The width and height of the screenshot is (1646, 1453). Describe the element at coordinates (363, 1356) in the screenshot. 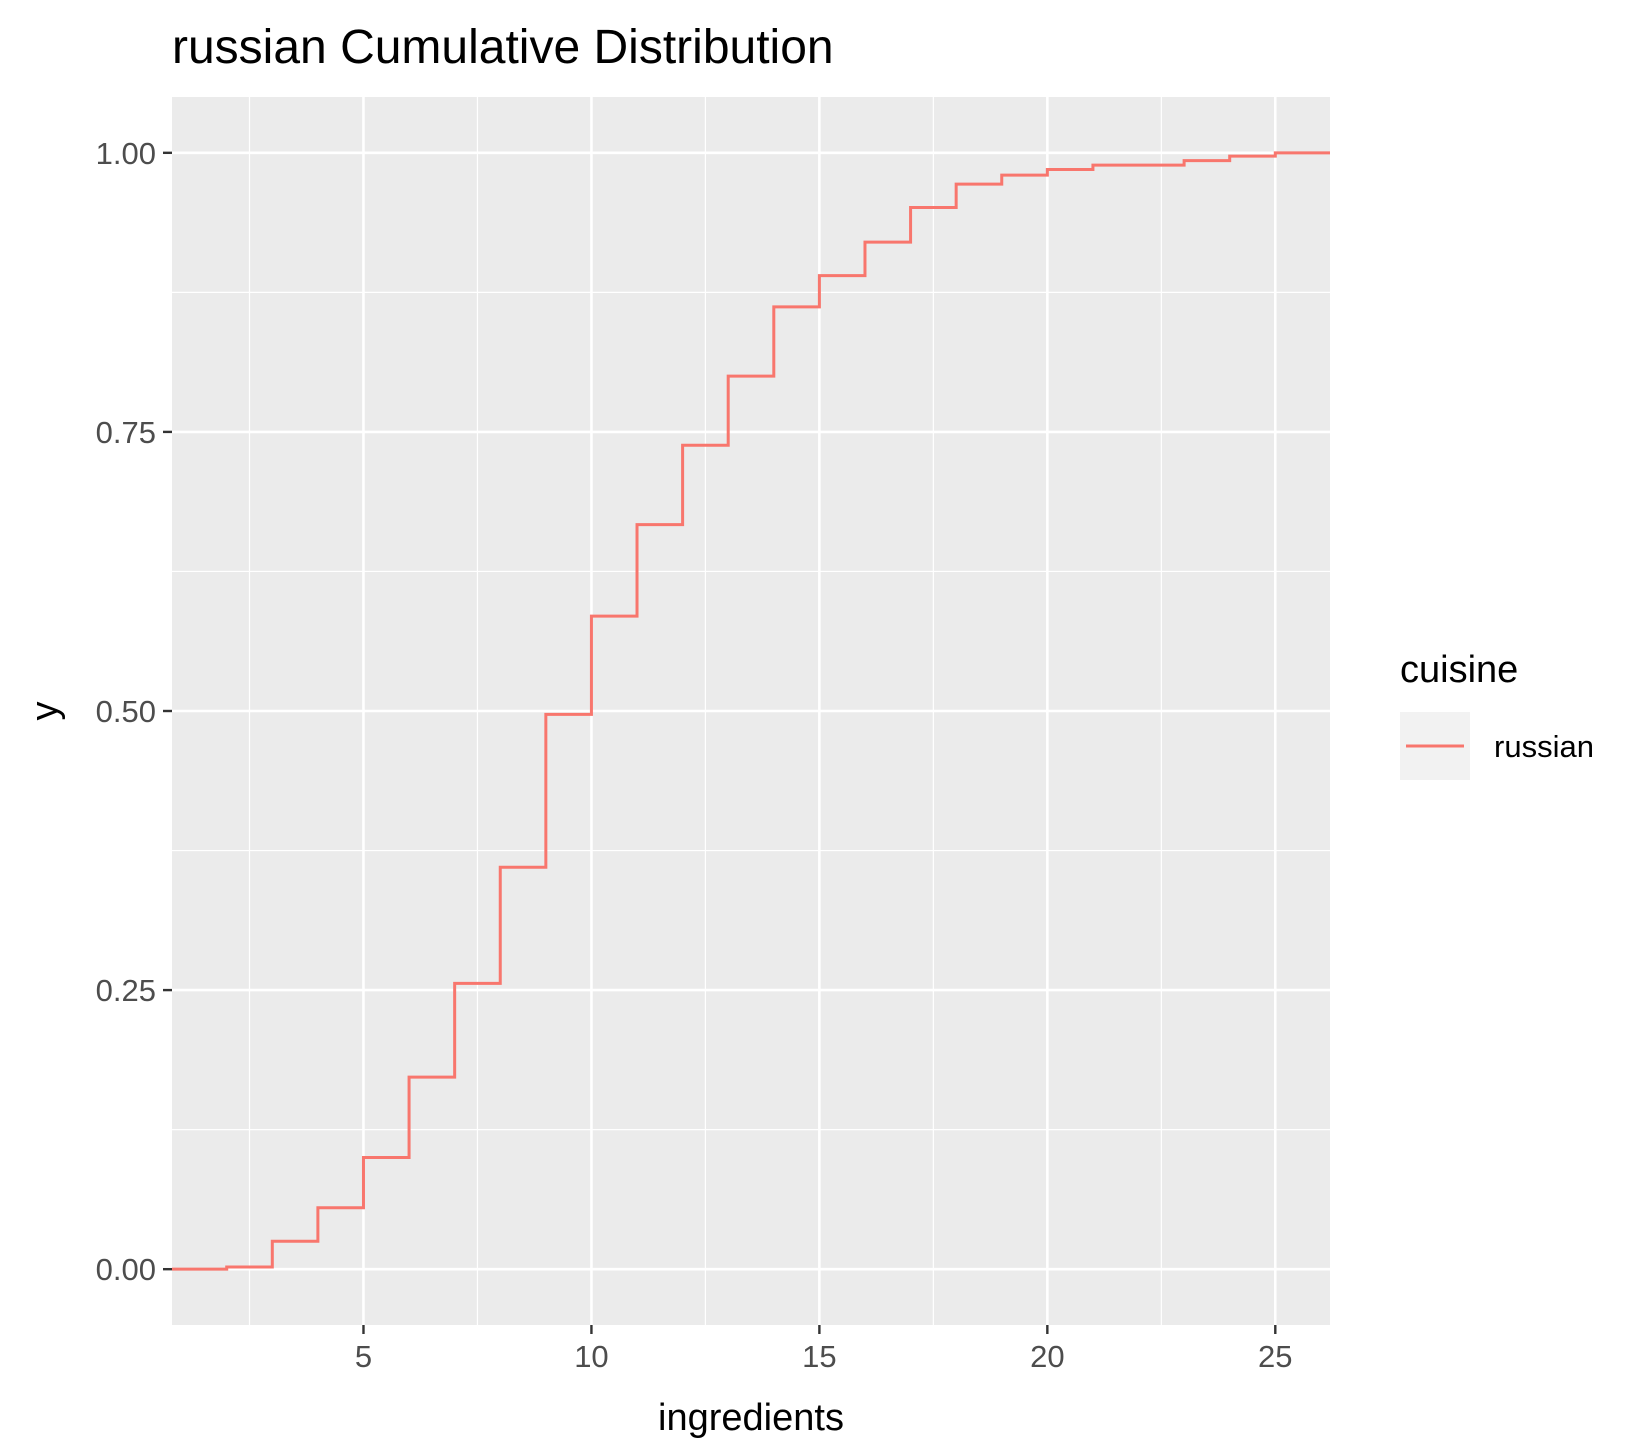

I see `x-tick-label: 5` at that location.